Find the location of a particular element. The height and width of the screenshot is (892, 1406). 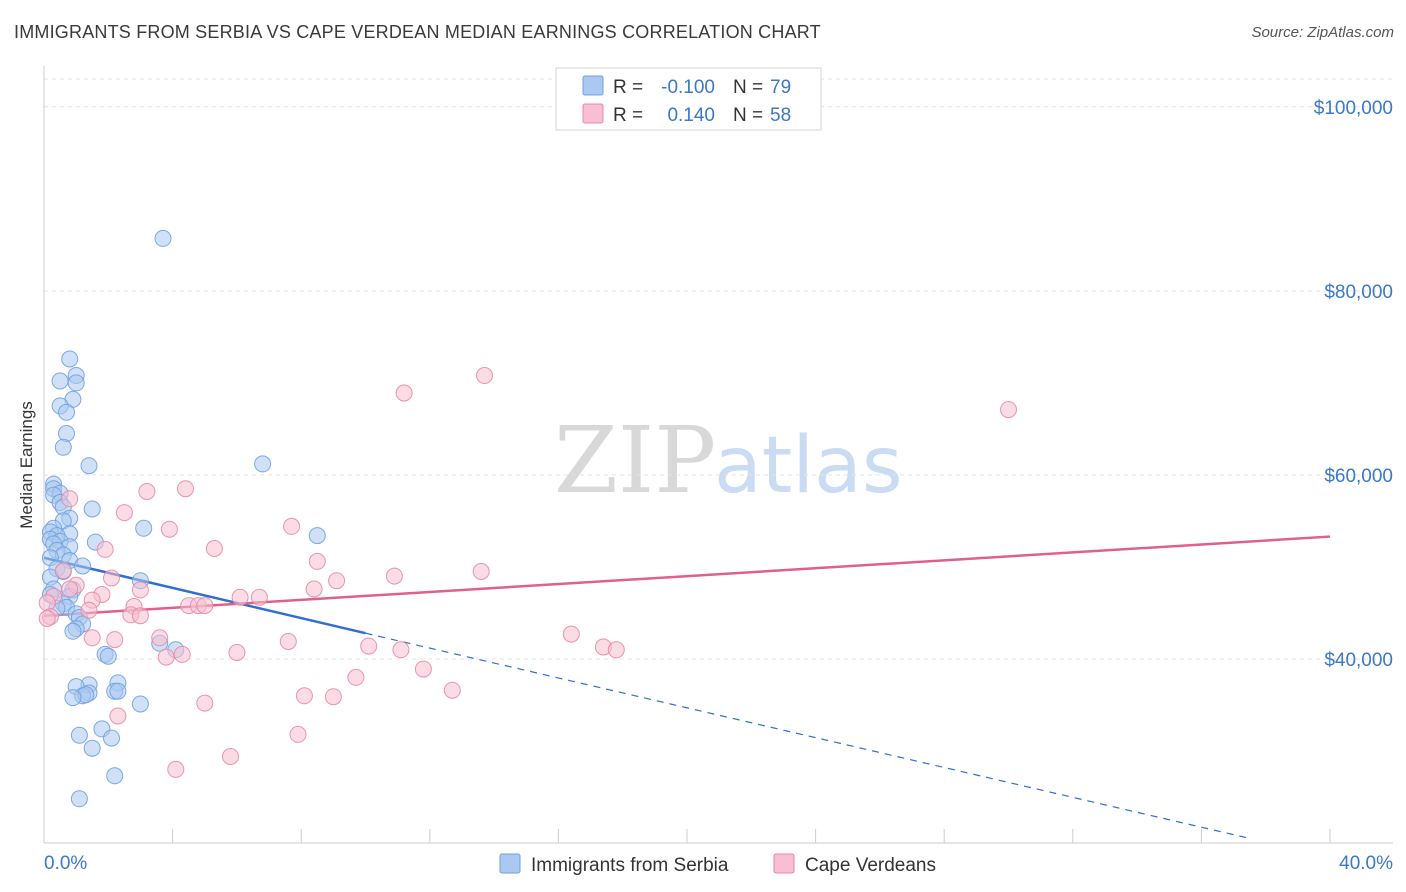

watermark-atlas: atlas is located at coordinates (808, 466).